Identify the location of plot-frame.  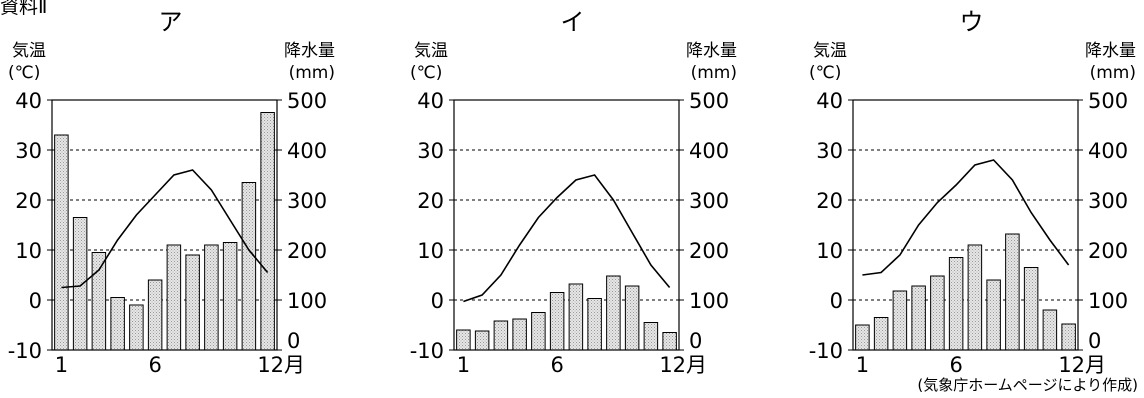
(164, 225).